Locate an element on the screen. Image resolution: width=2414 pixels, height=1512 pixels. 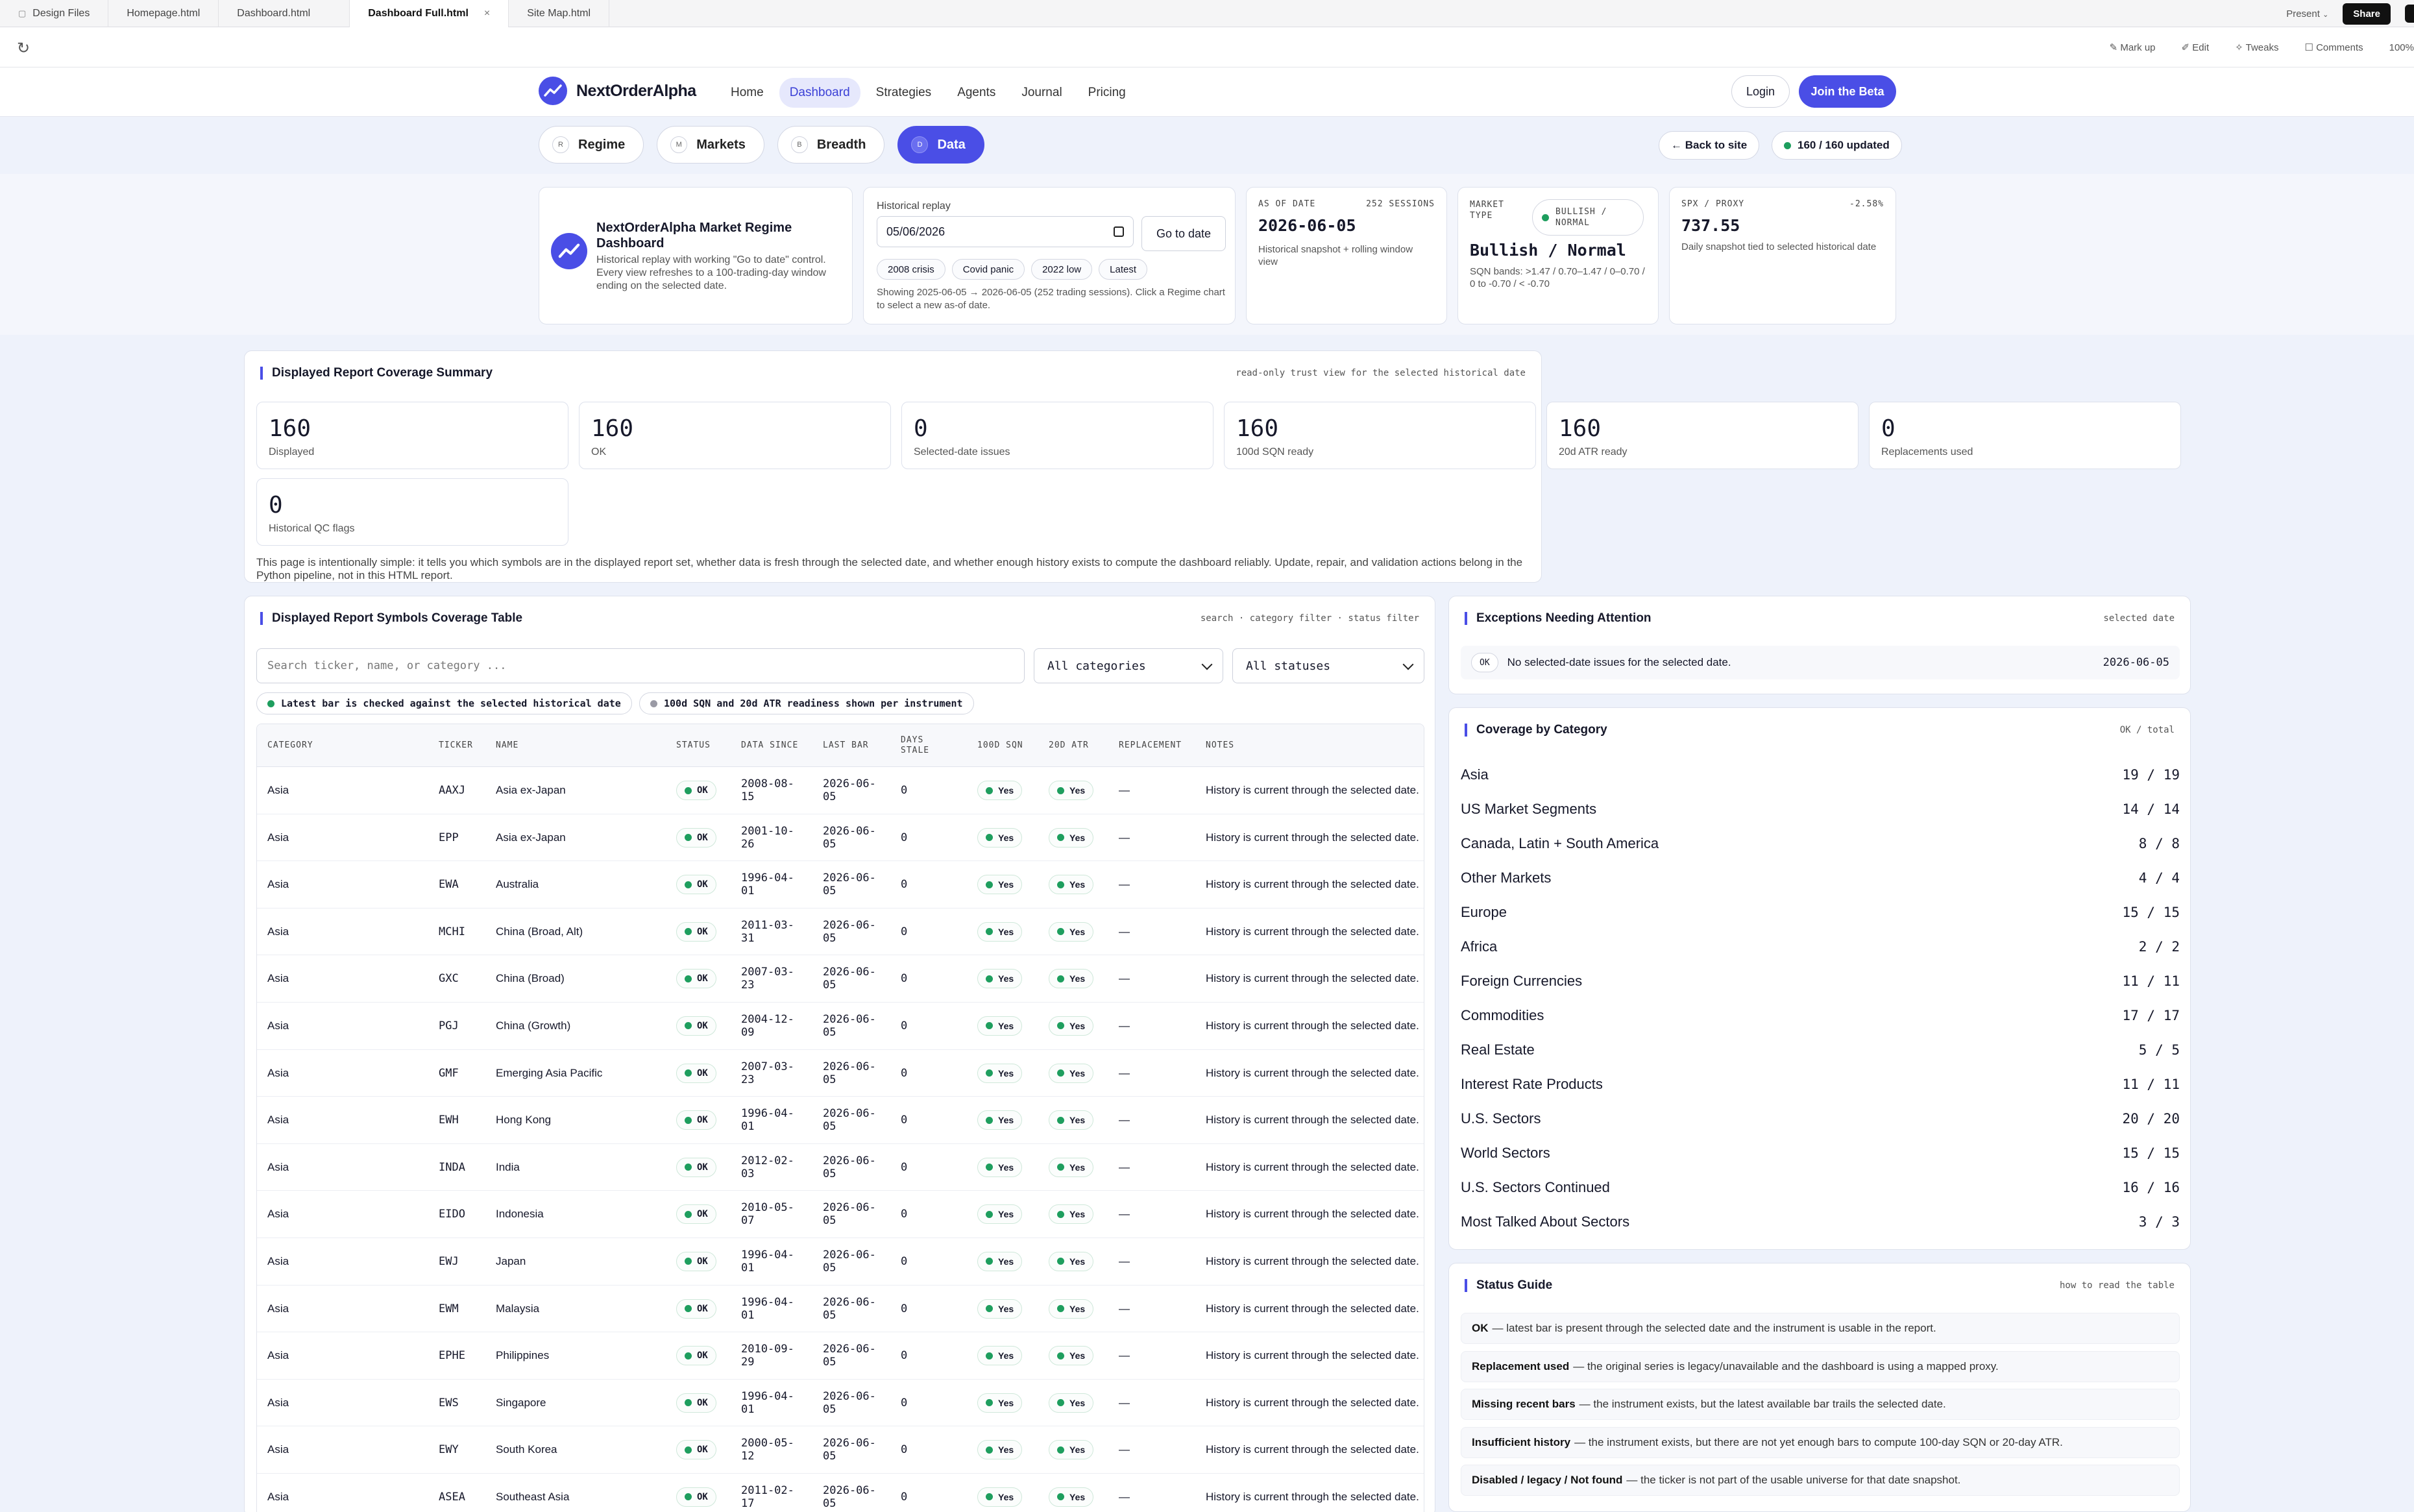
tab-data: D Data is located at coordinates (940, 145).